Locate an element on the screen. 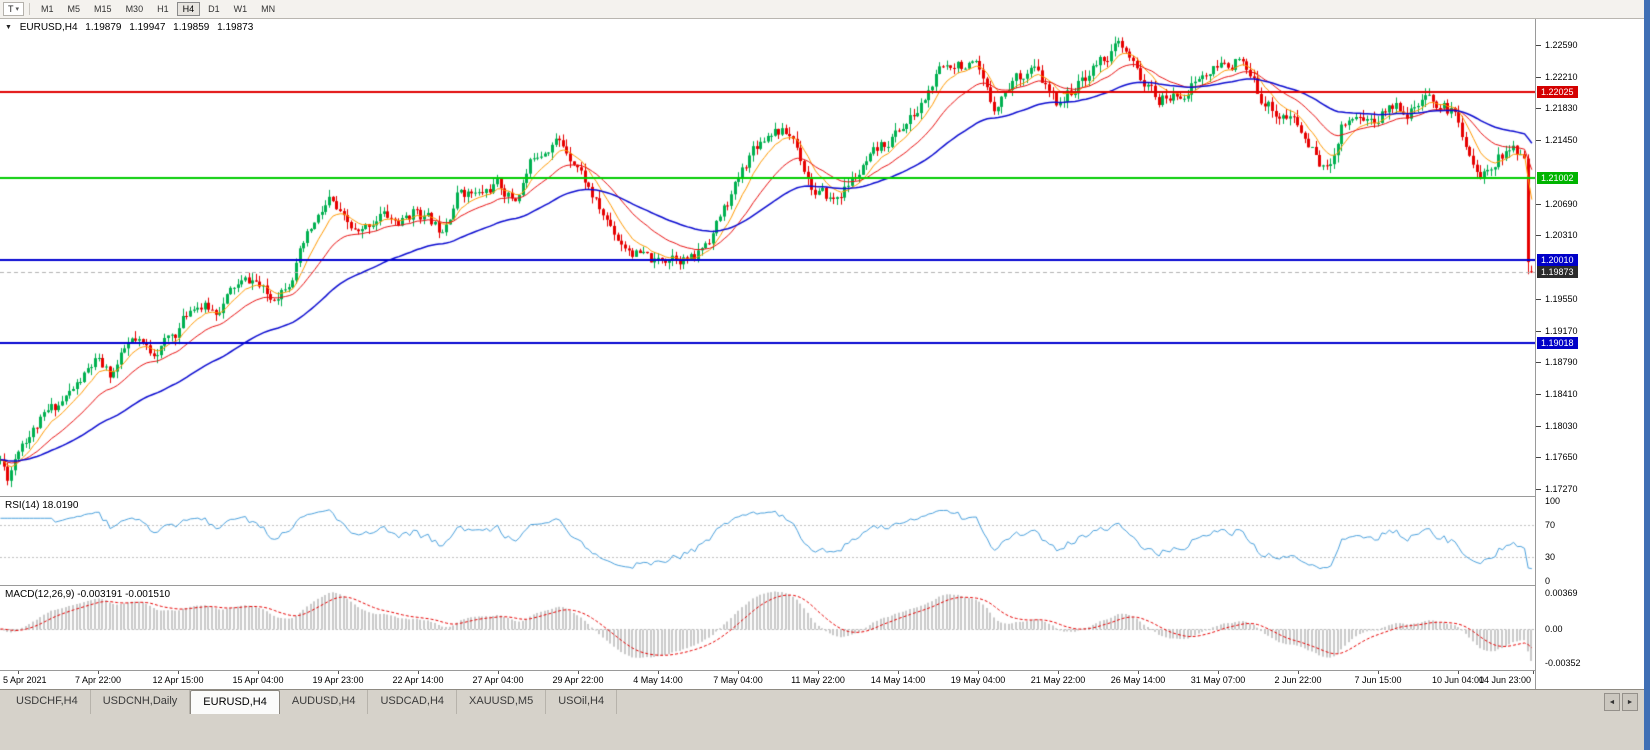 This screenshot has height=750, width=1650. chevron-down-icon: ▾ is located at coordinates (17, 9).